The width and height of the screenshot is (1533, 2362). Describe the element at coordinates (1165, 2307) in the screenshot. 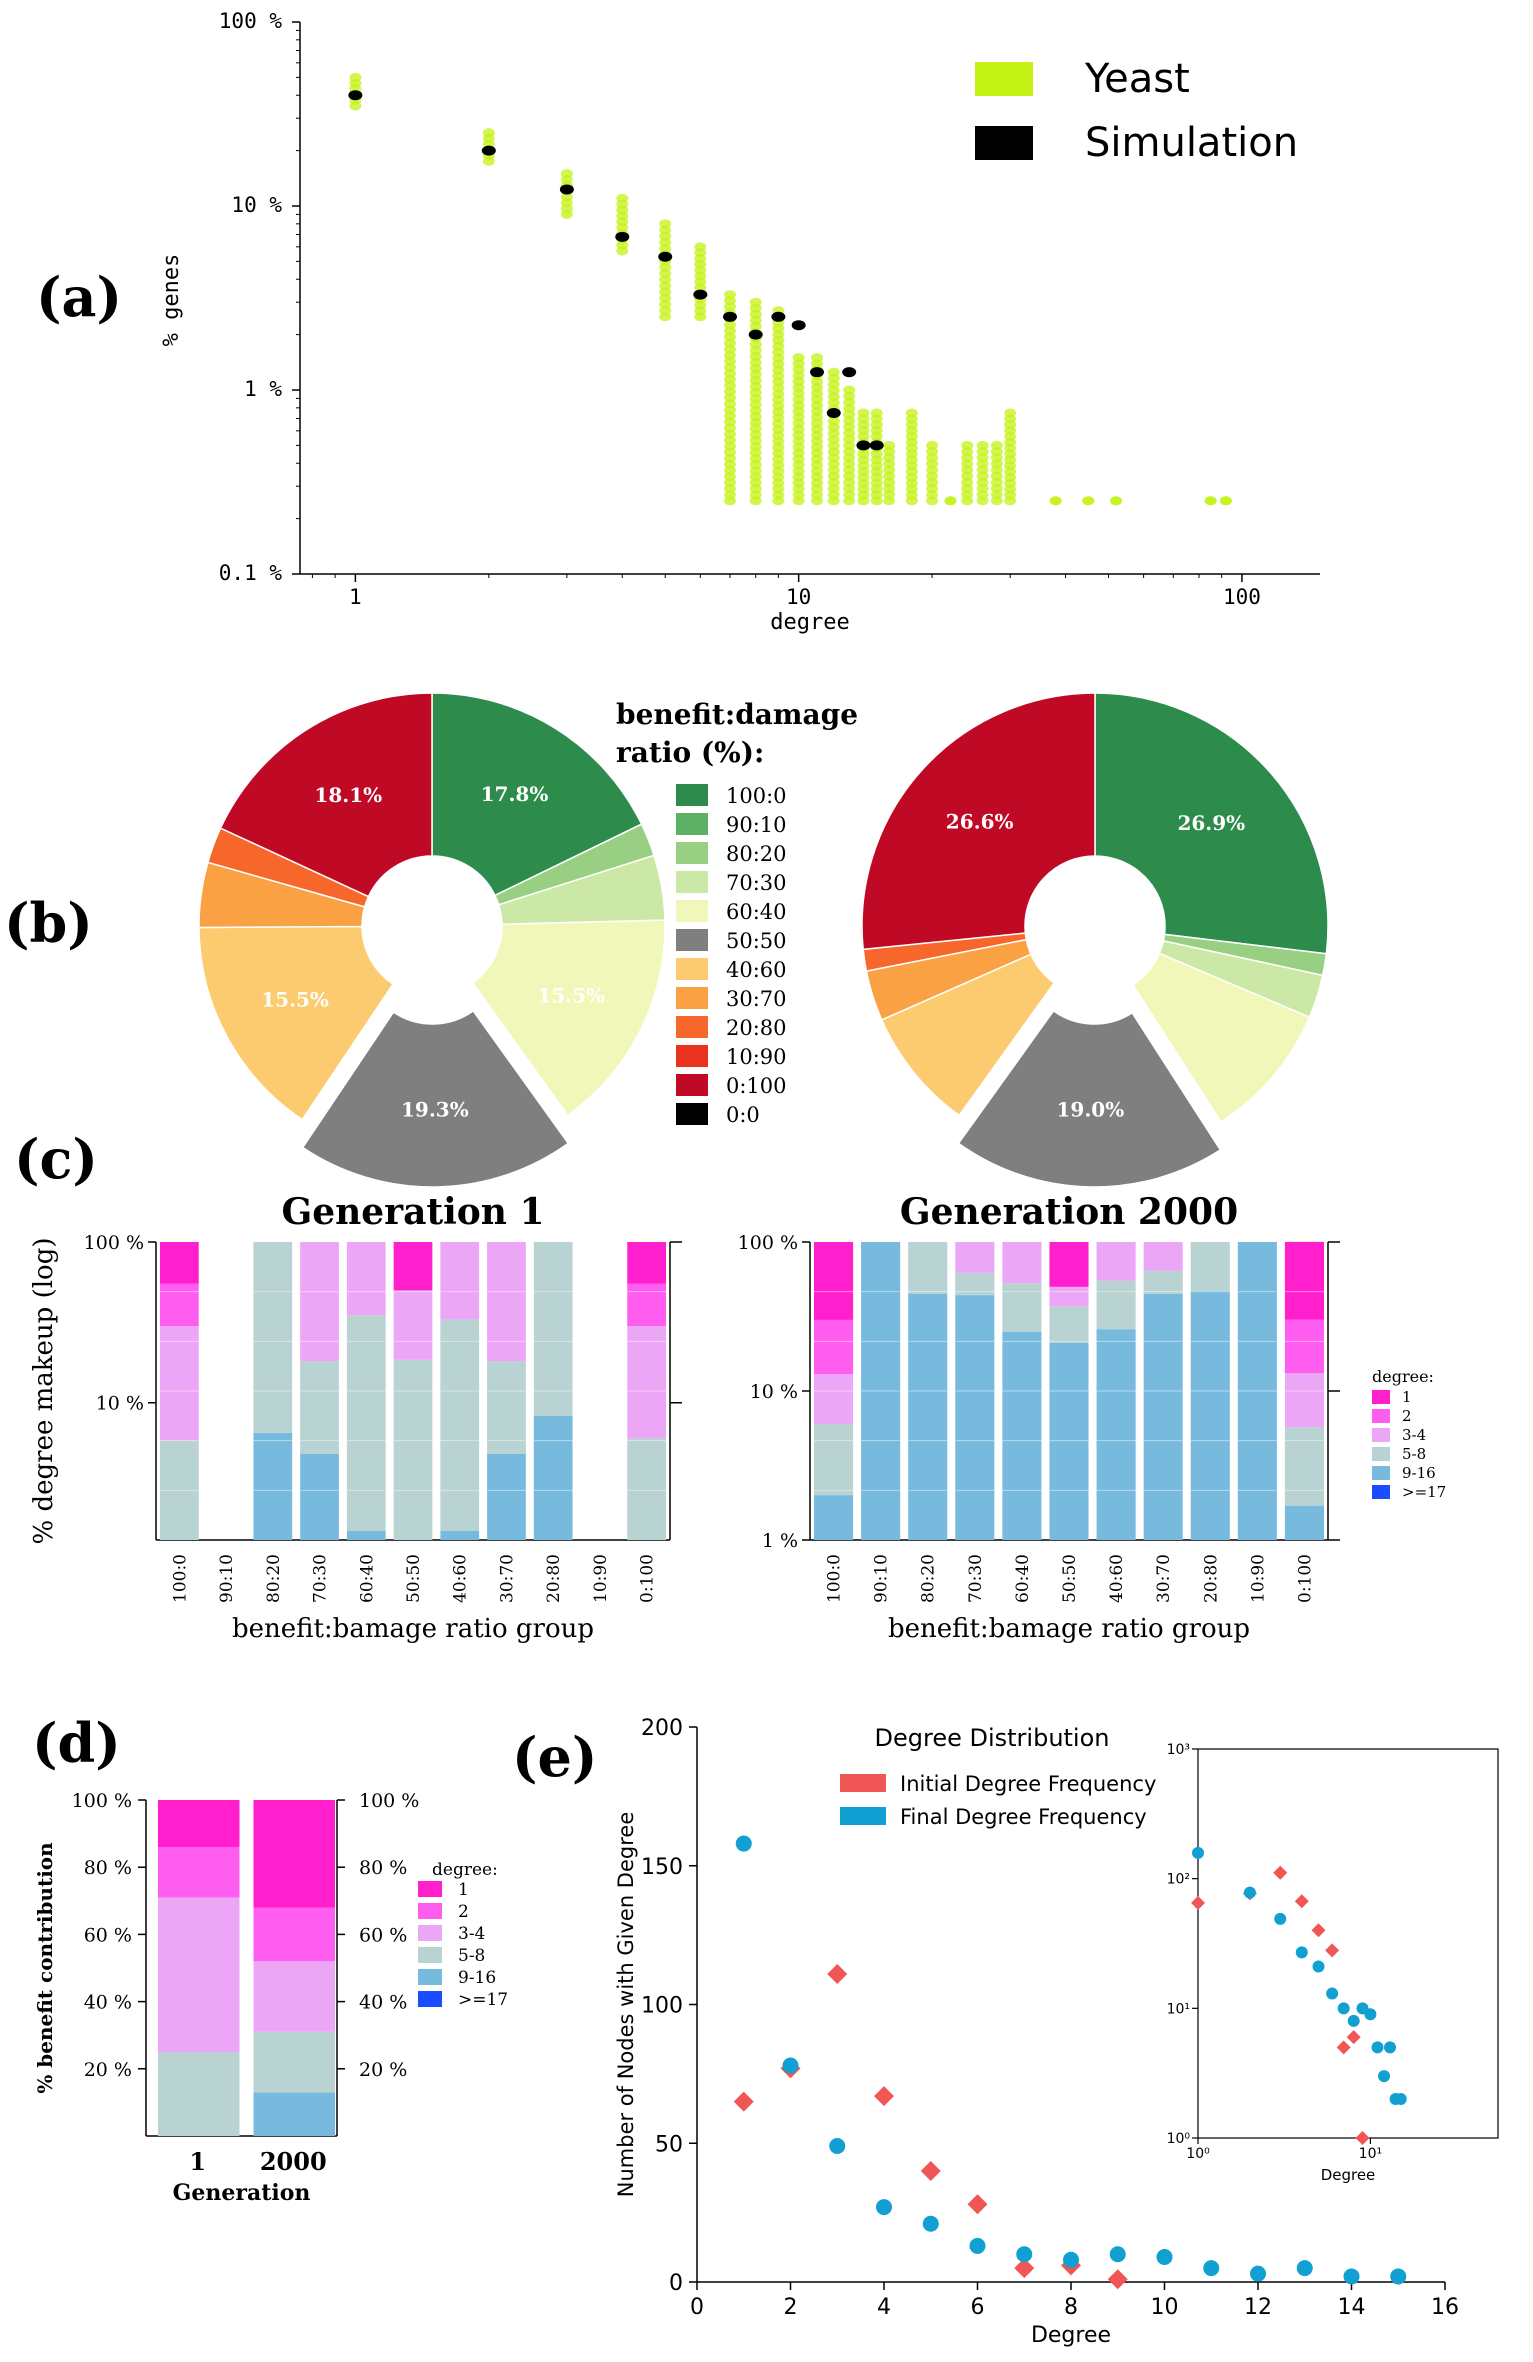

I see `e-x-tick-label: 10` at that location.